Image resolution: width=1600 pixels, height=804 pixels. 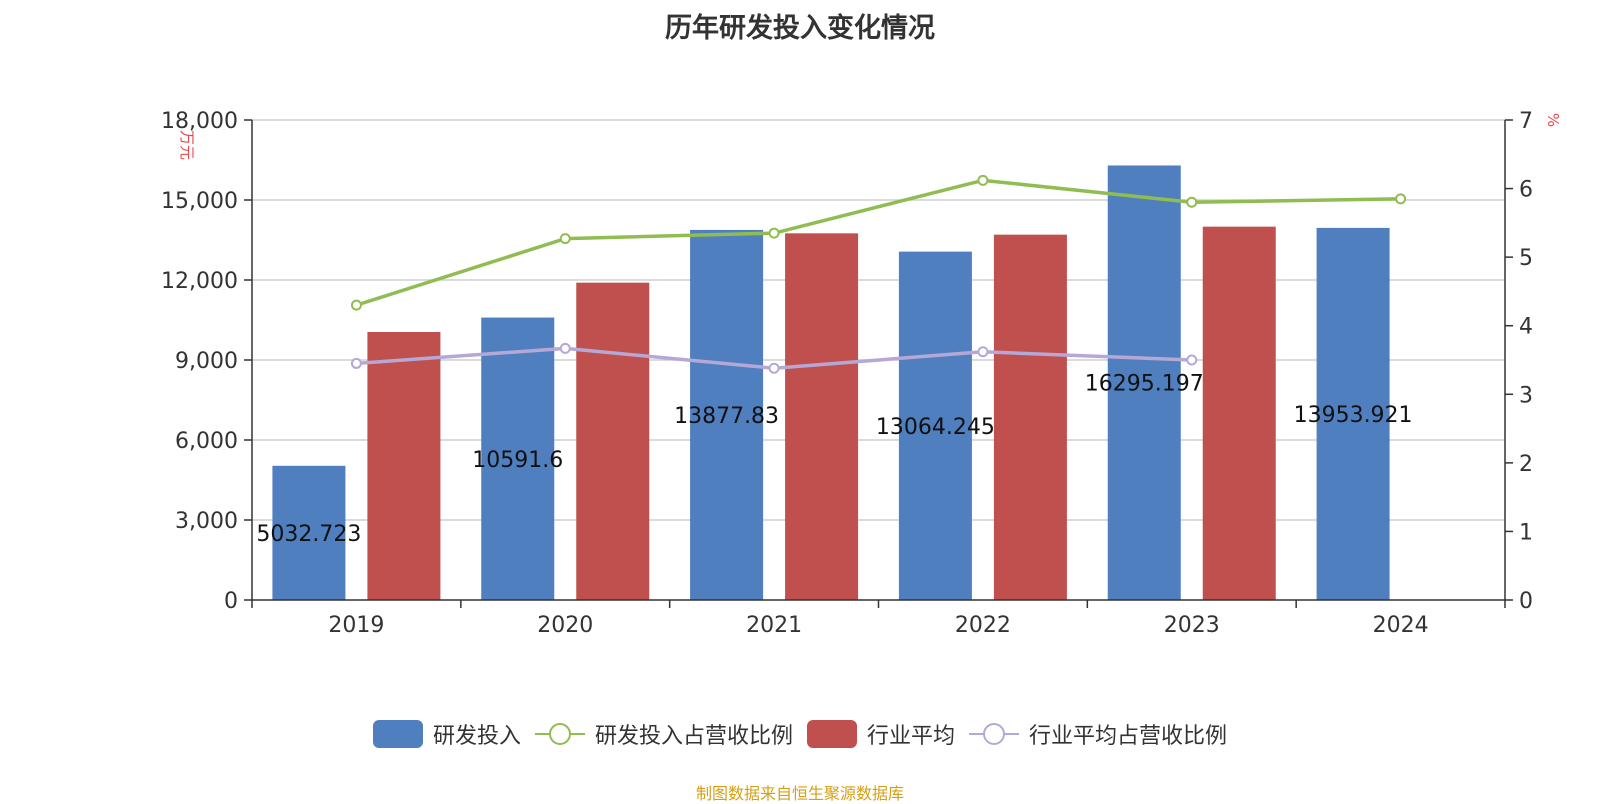 What do you see at coordinates (878, 242) in the screenshot?
I see `line-rd-ratio` at bounding box center [878, 242].